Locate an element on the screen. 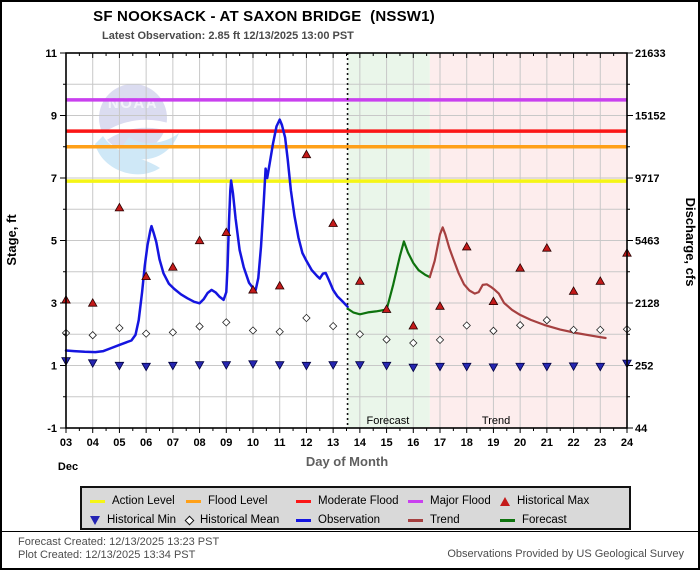 Image resolution: width=700 pixels, height=570 pixels. x-tick-label: 04 is located at coordinates (93, 443).